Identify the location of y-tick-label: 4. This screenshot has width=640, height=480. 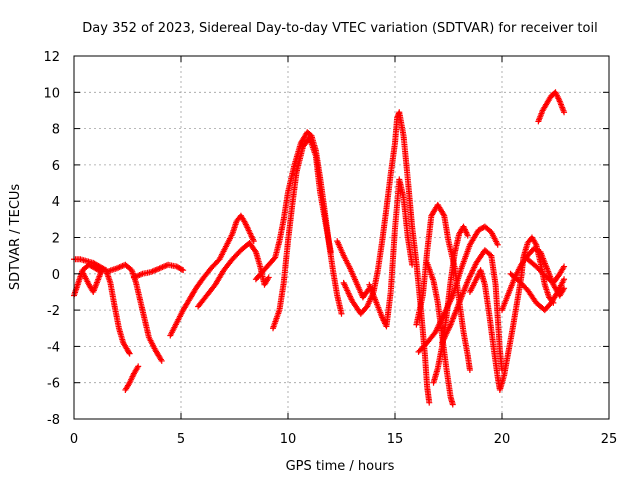
(56, 202).